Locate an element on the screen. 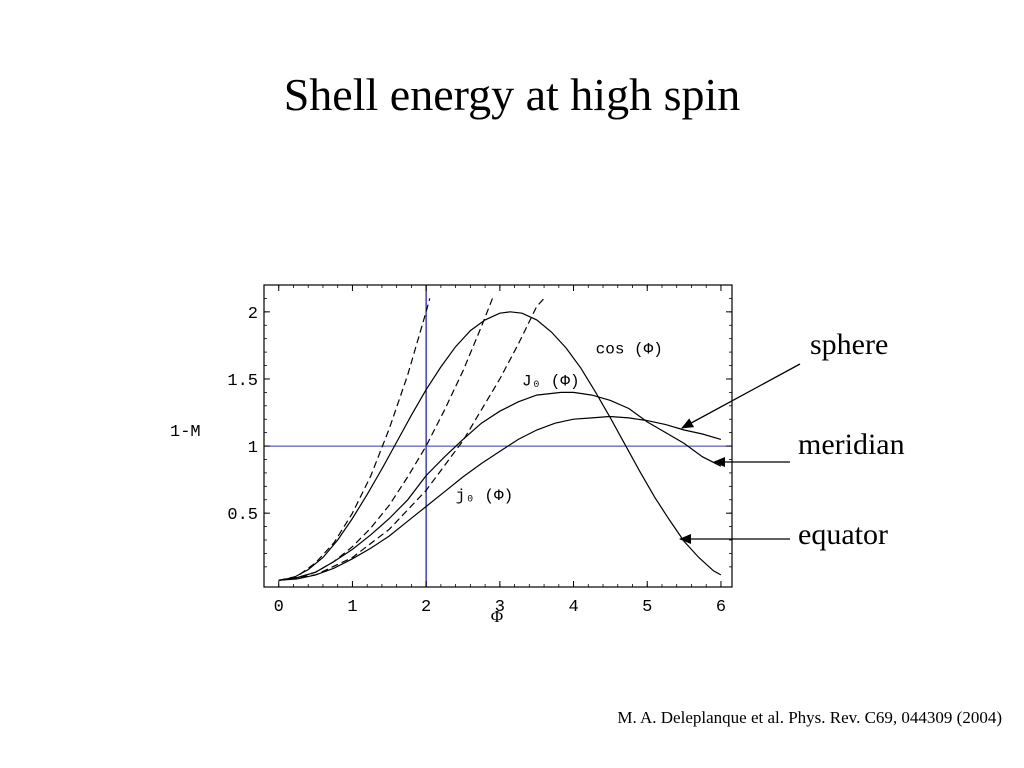  x-axis-label: Φ is located at coordinates (497, 616).